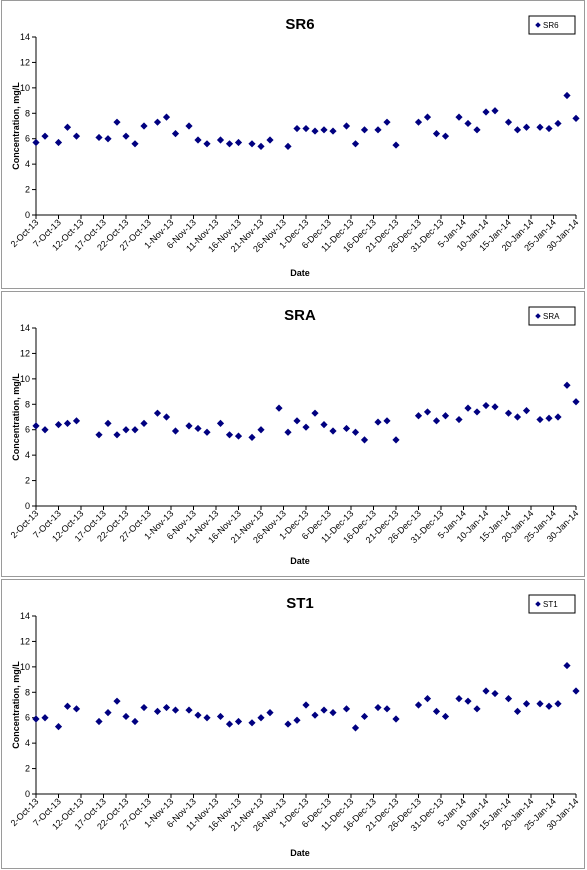  What do you see at coordinates (27, 404) in the screenshot?
I see `y-tick-label: 8` at bounding box center [27, 404].